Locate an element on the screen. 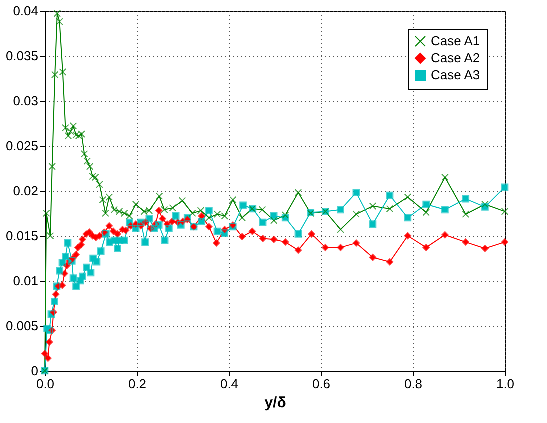 This screenshot has width=547, height=423. legend-label: Case A1 is located at coordinates (455, 41).